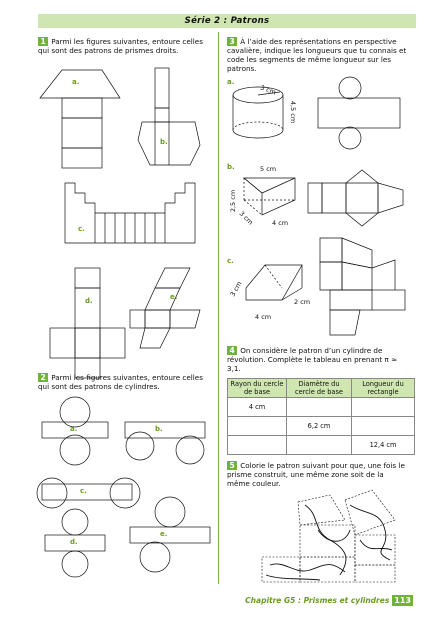 This screenshot has height=619, width=435. What do you see at coordinates (383, 445) in the screenshot?
I see `table-cell: 12,4 cm` at bounding box center [383, 445].